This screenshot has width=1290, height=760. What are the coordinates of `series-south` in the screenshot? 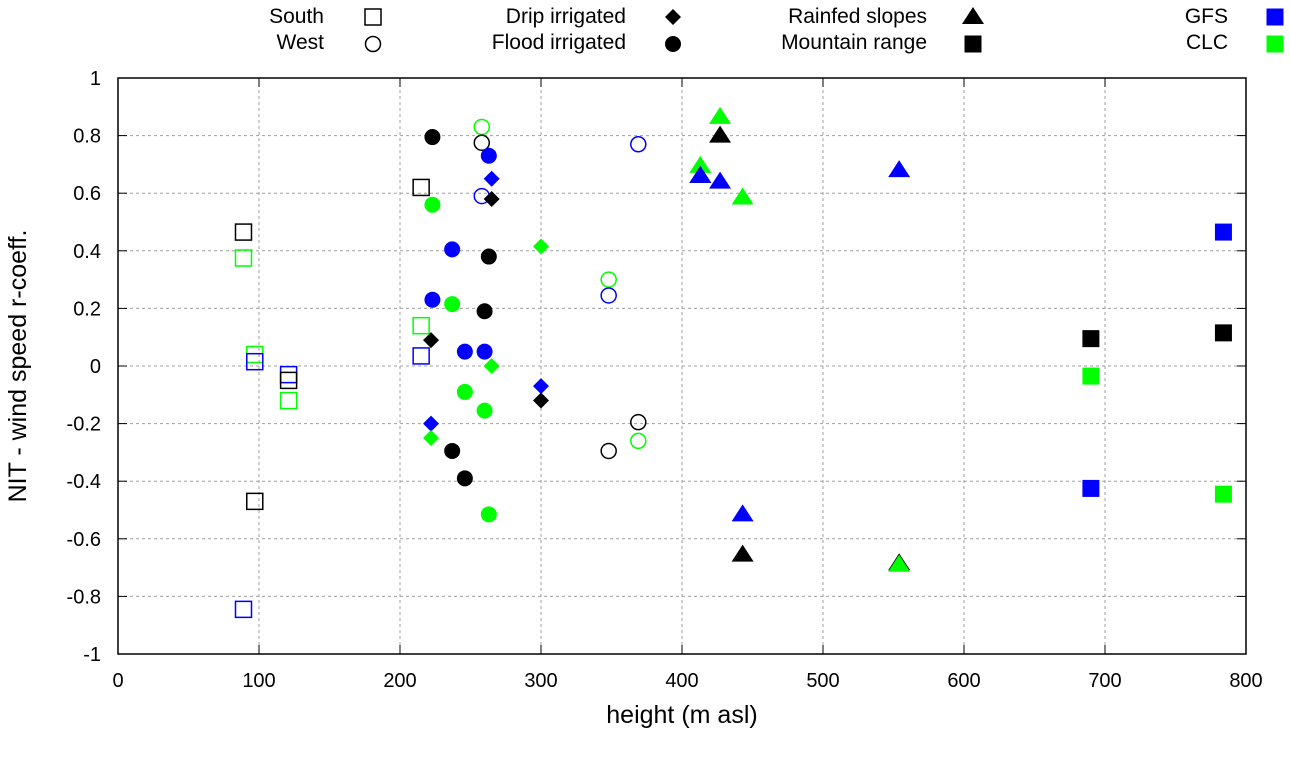 It's located at (332, 398).